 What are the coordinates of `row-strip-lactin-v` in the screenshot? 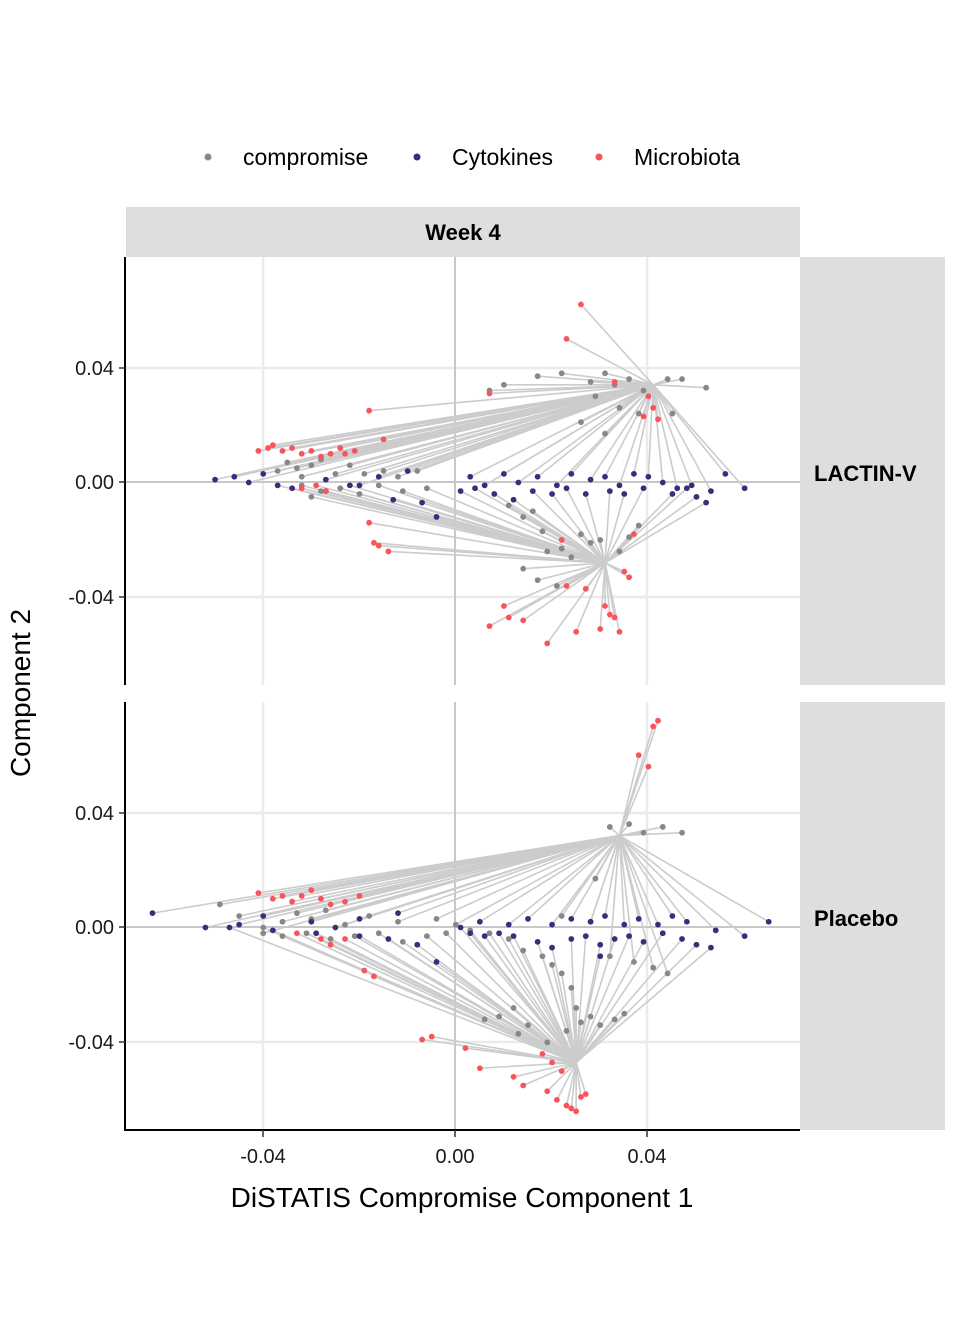 It's located at (872, 471).